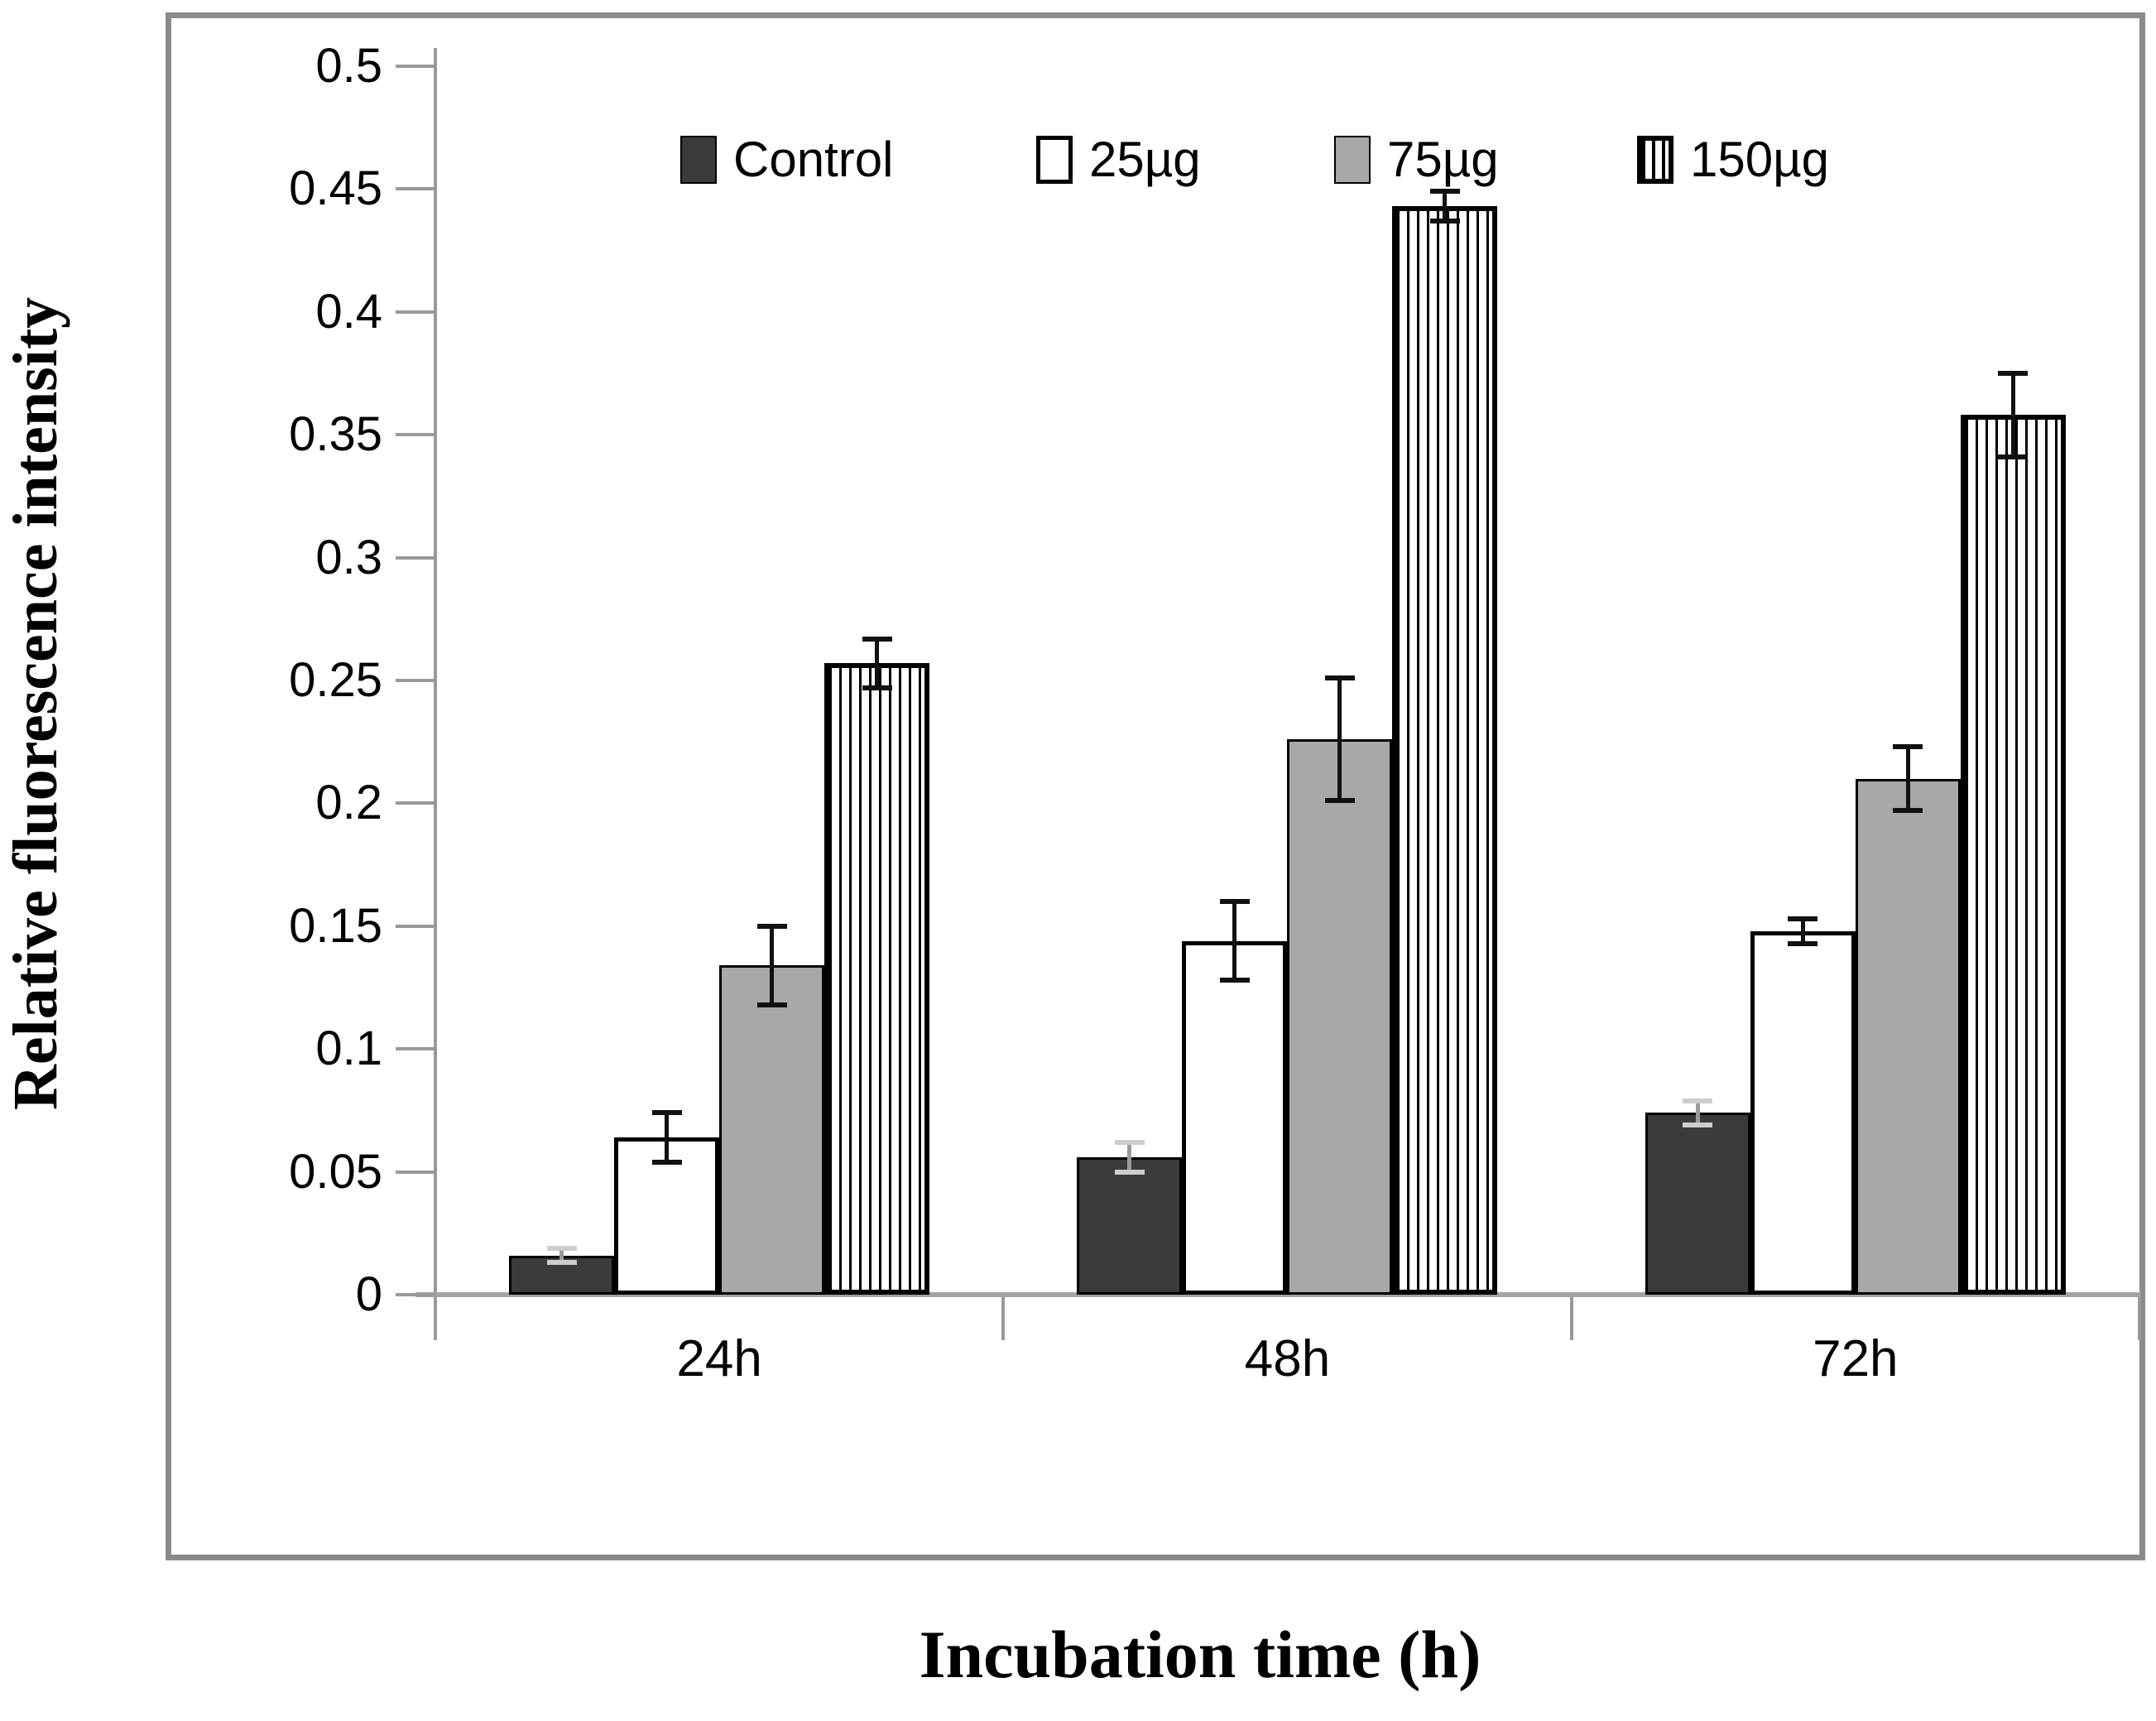 This screenshot has height=1721, width=2156. I want to click on y-tick-label: 0.3, so click(348, 557).